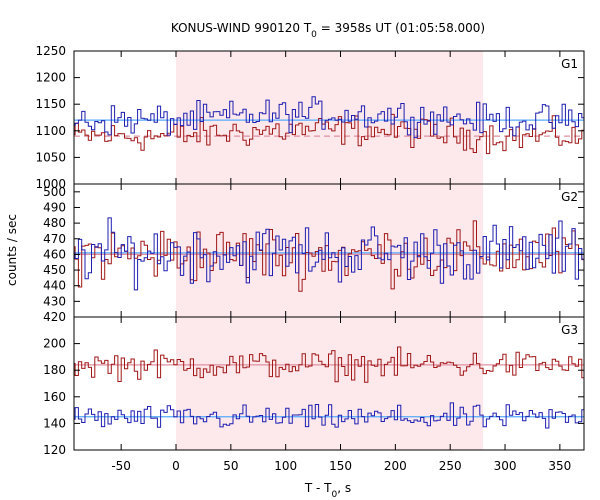  Describe the element at coordinates (54, 270) in the screenshot. I see `y-tick-label: 450` at that location.